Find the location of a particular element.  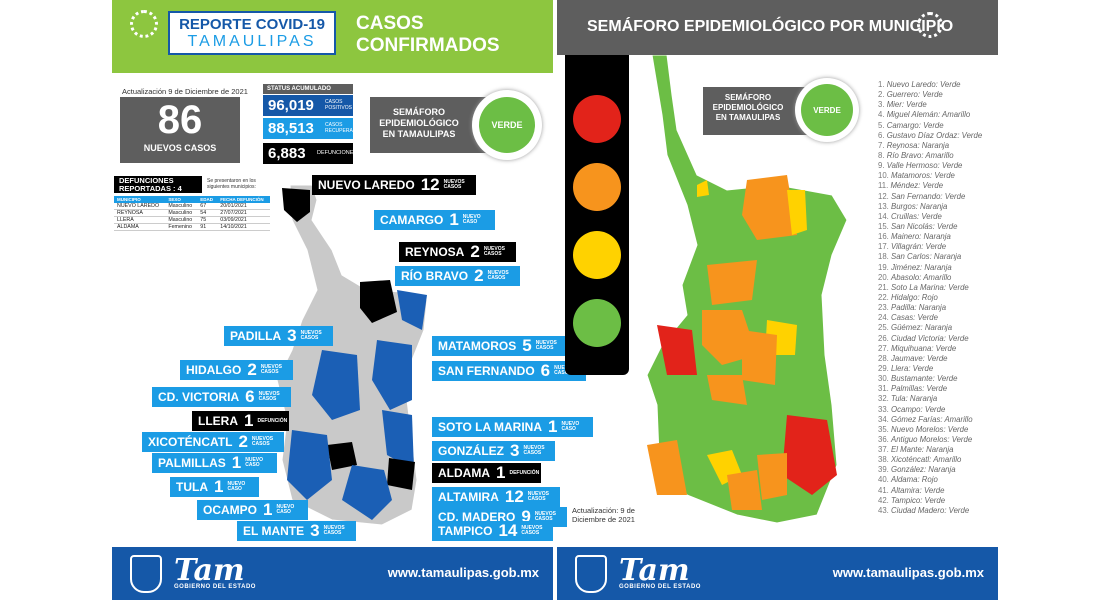

municipio-item: 33. Ocampo: Verde is located at coordinates (937, 410).